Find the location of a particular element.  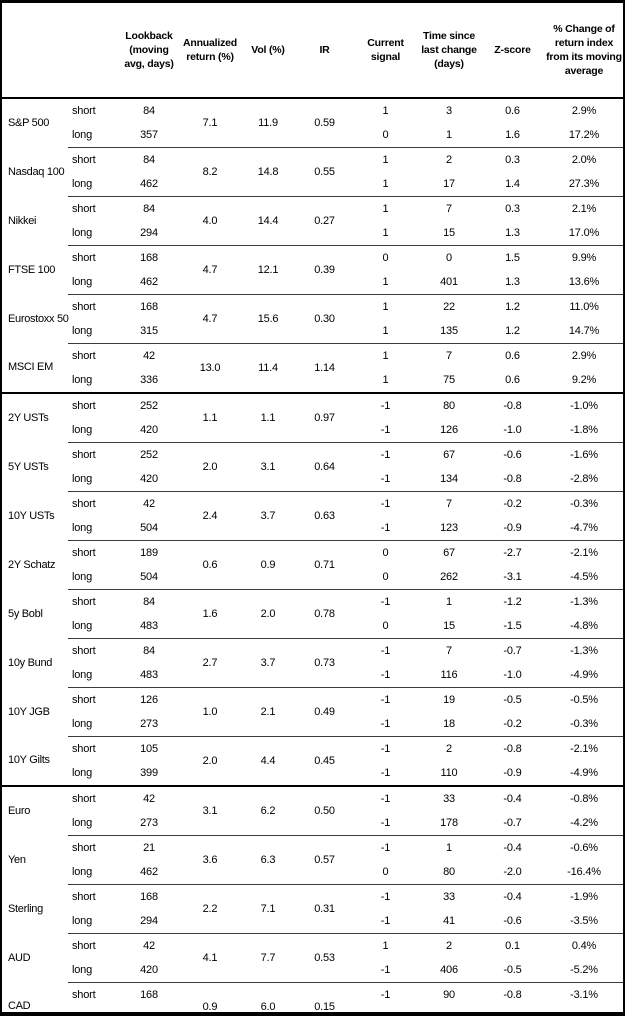

time-since-cell: 0 is located at coordinates (449, 257).